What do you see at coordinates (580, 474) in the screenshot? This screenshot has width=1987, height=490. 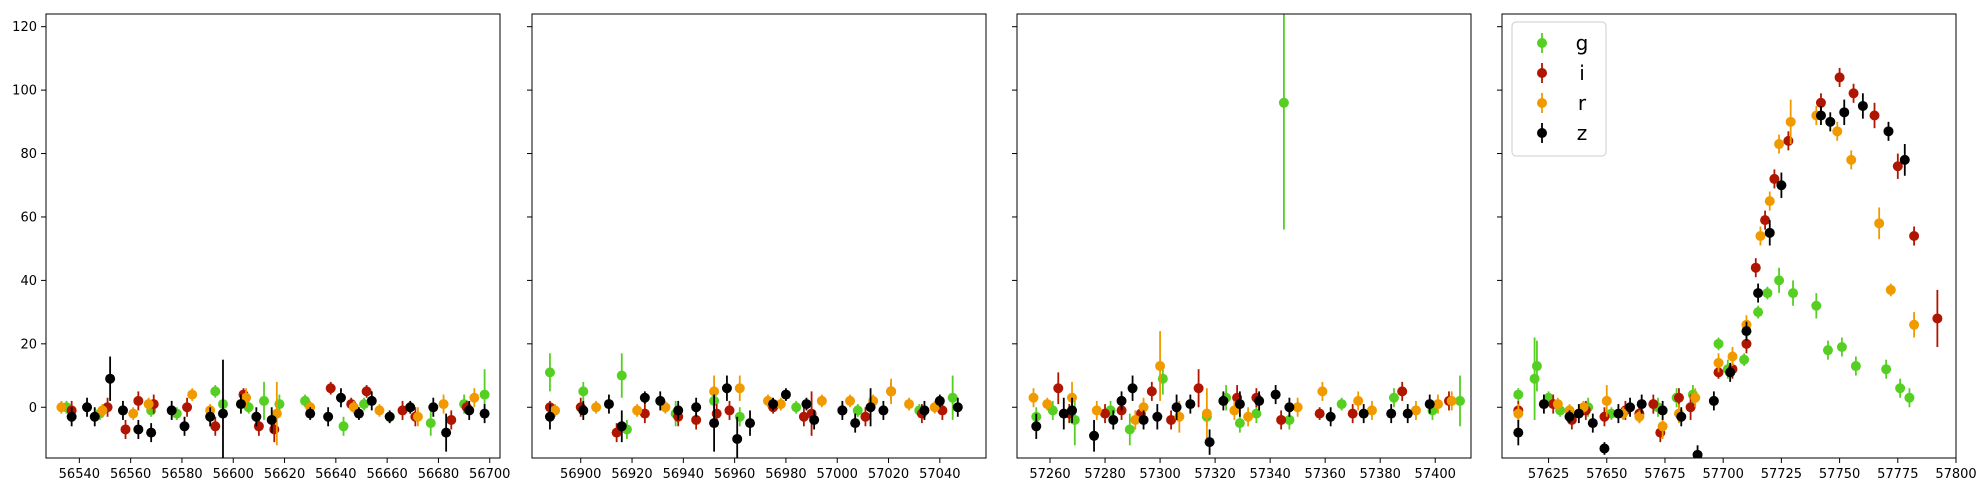 I see `x-tick-label: 56900` at bounding box center [580, 474].